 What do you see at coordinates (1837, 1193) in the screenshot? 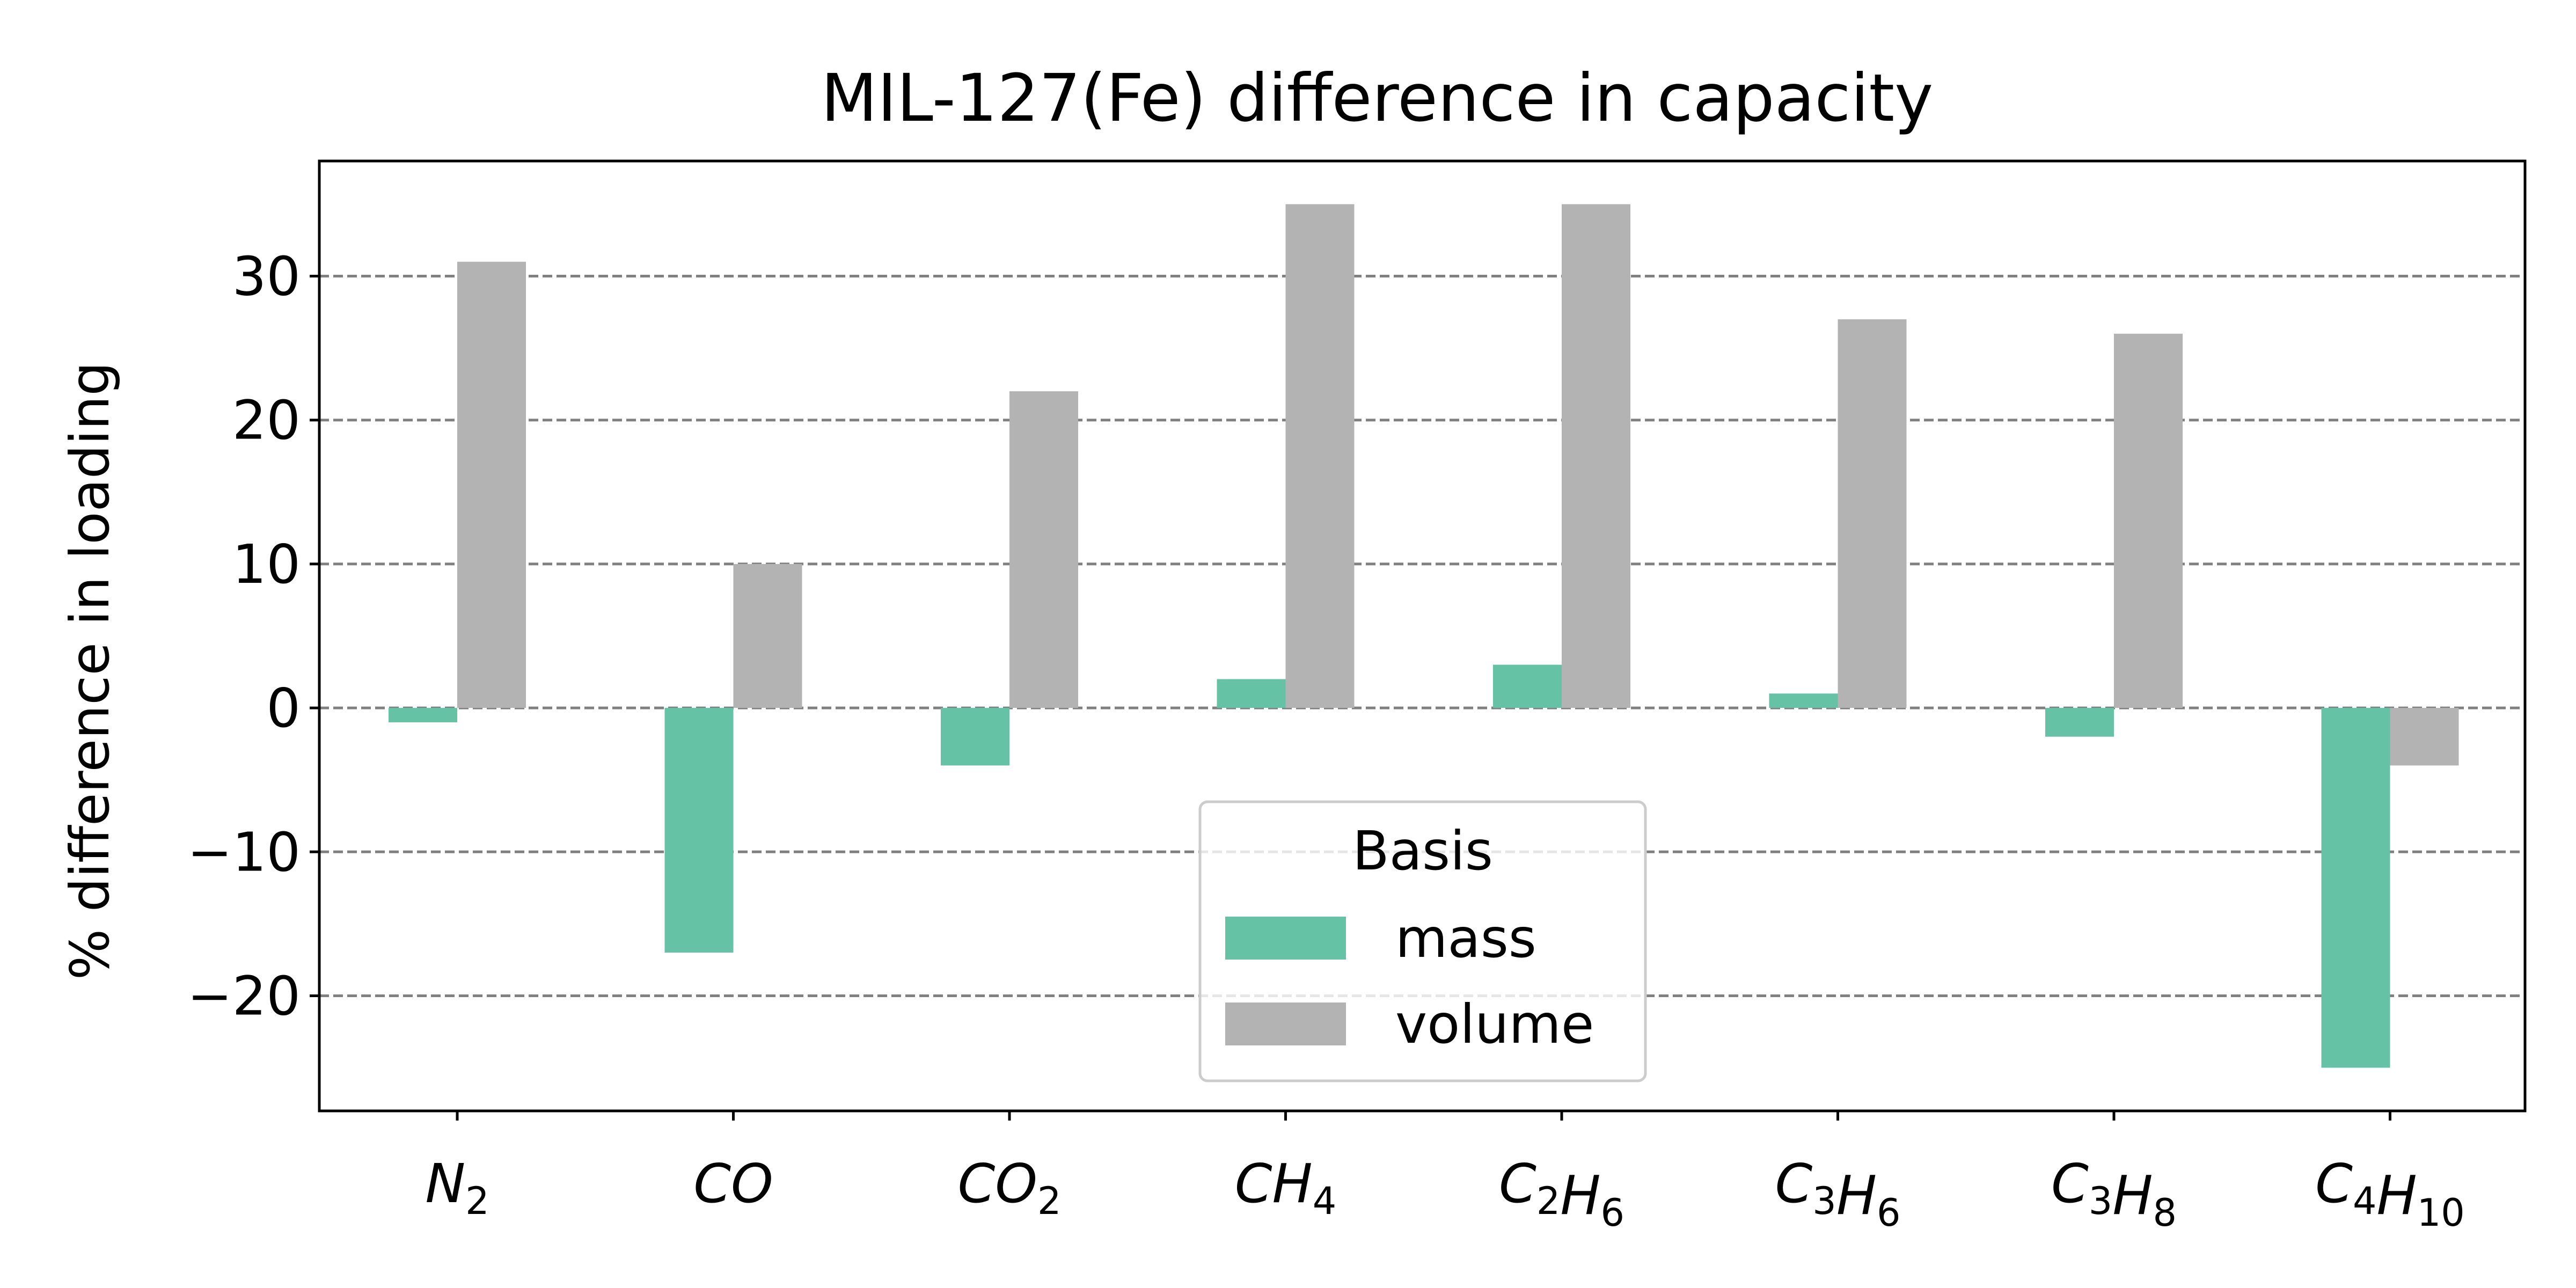
I see `x-tick-label: C3H6` at bounding box center [1837, 1193].